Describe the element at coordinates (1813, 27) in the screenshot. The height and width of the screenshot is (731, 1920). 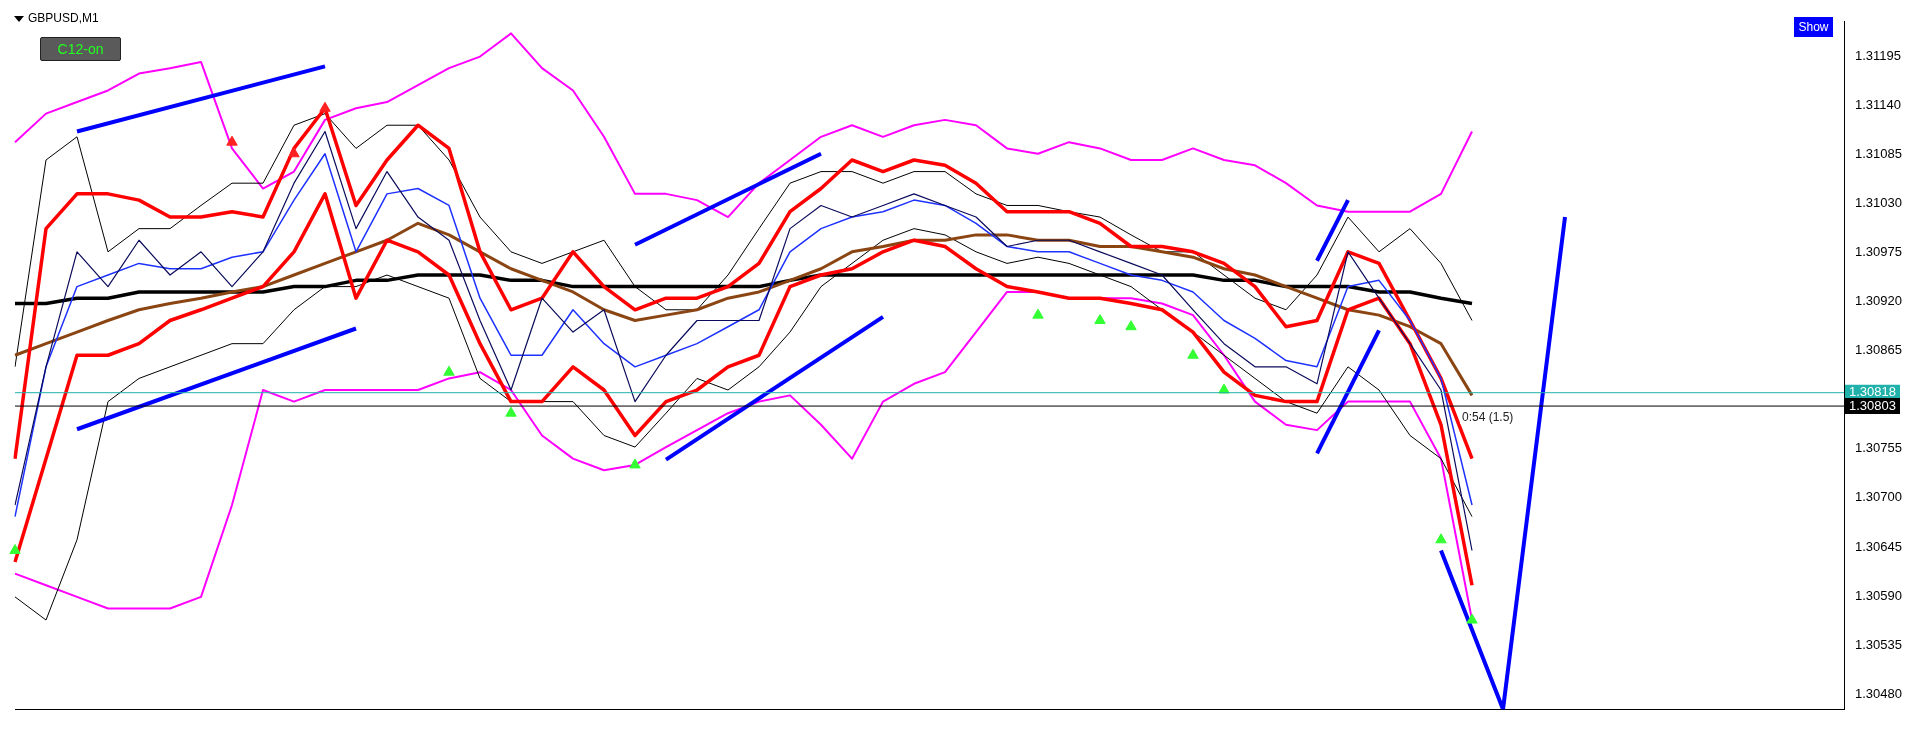
I see `annotation: Show` at that location.